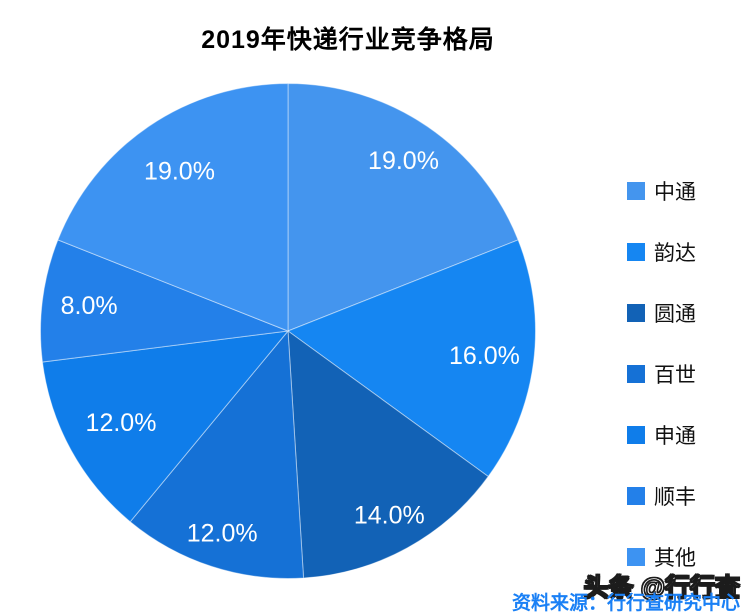 This screenshot has width=742, height=616. I want to click on legend-item-label: 百世, so click(675, 375).